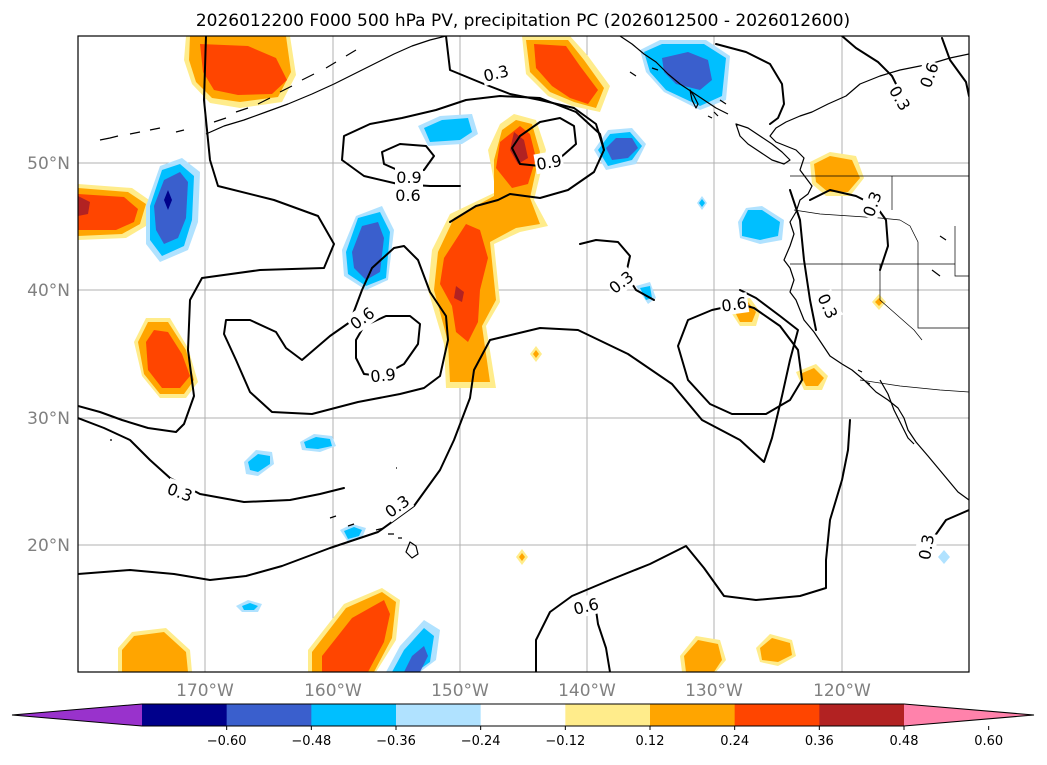 The image size is (1047, 765). What do you see at coordinates (460, 691) in the screenshot?
I see `lon-label-150w: 150°W` at bounding box center [460, 691].